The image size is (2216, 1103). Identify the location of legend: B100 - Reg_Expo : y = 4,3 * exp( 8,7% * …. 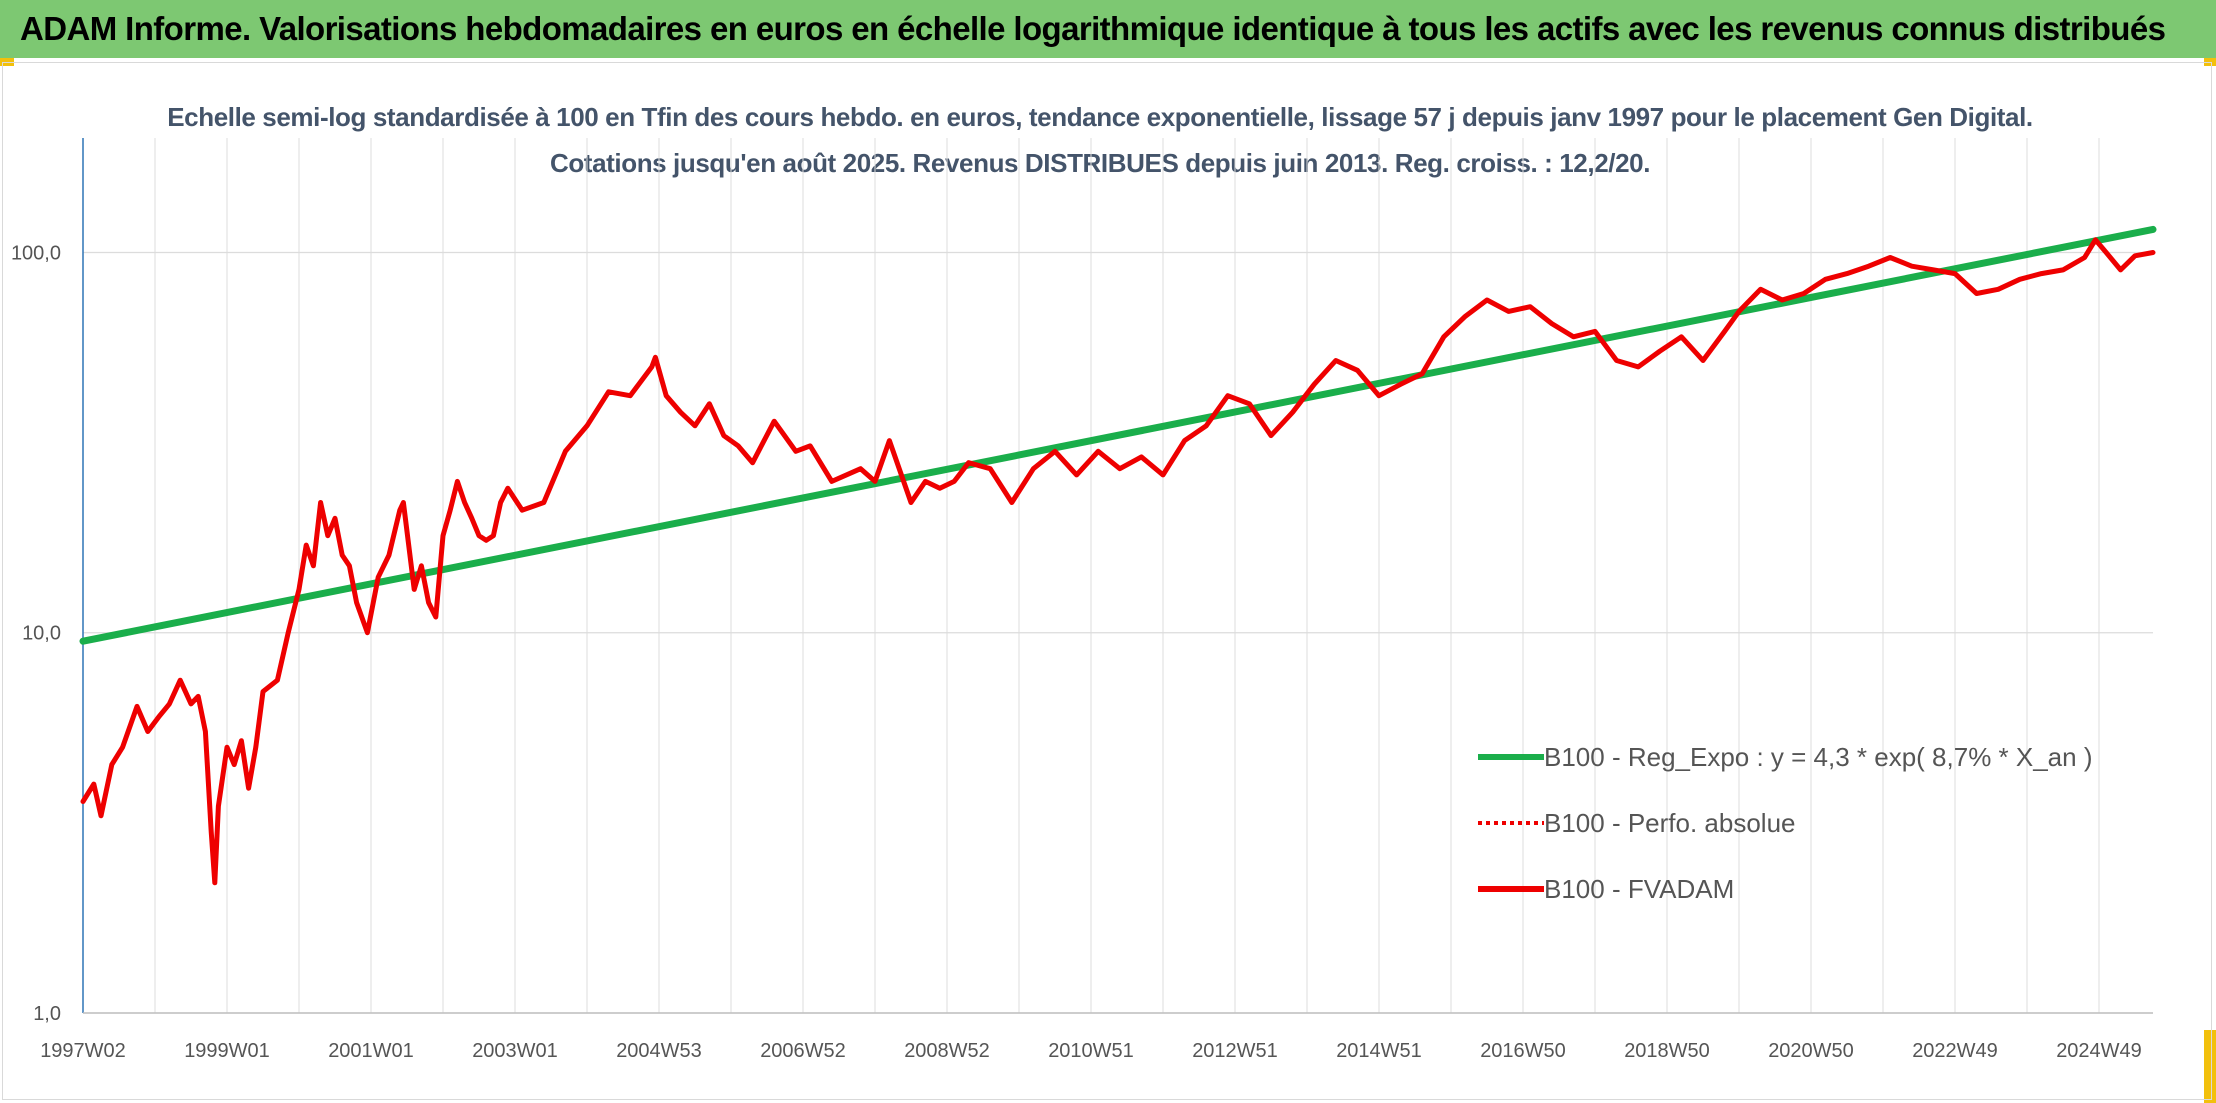
(1785, 823).